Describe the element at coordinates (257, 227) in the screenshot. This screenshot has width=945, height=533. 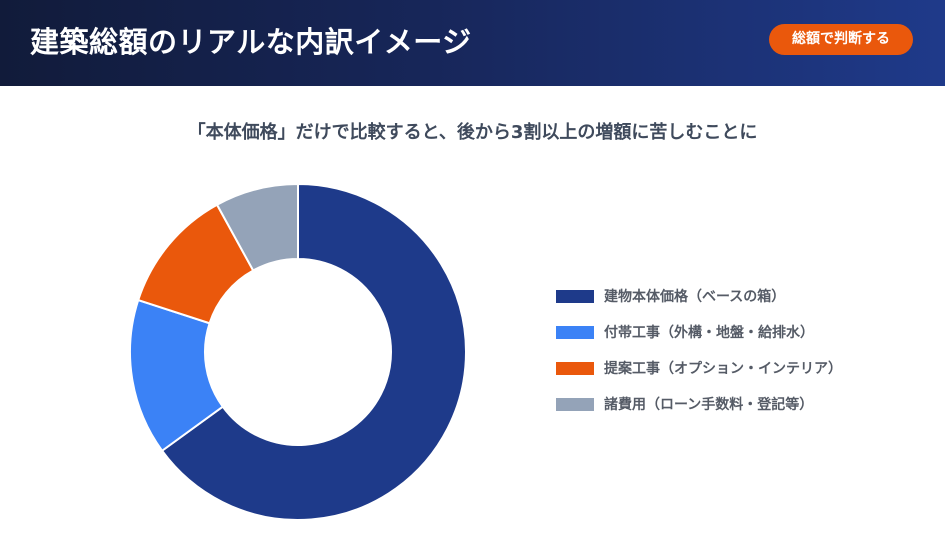
I see `donut-segment` at that location.